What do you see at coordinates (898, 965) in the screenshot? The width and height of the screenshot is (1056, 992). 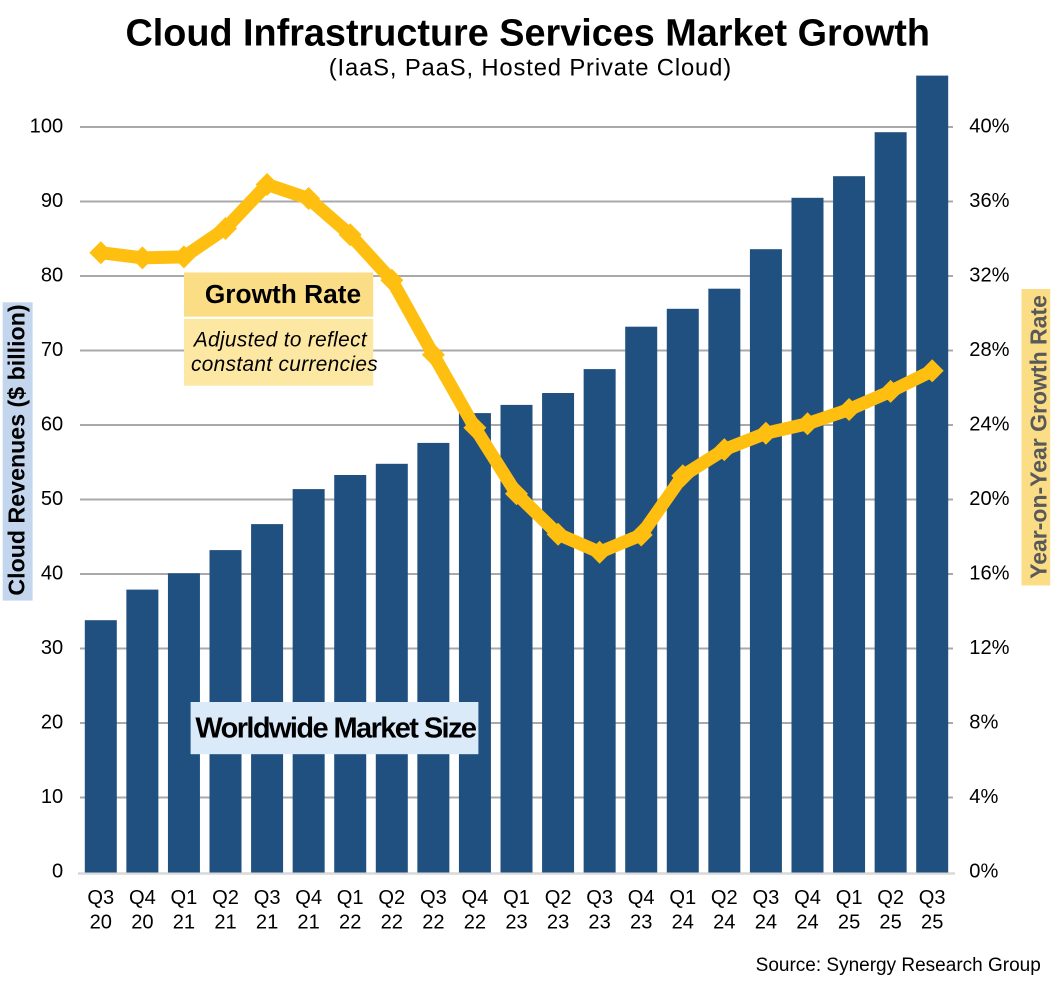 I see `svg-text: Source: Synergy Research Group` at bounding box center [898, 965].